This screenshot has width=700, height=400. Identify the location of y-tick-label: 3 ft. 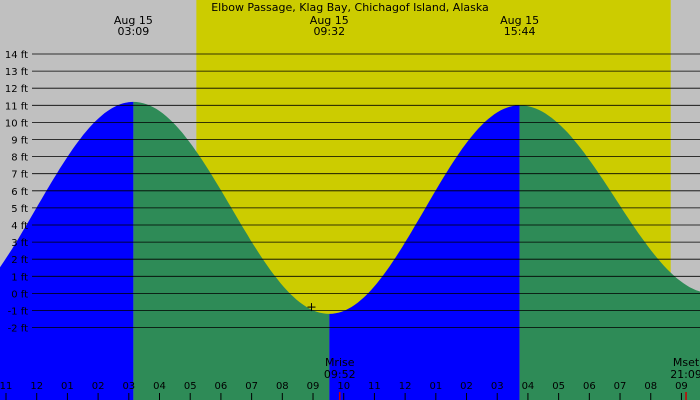
(19, 243).